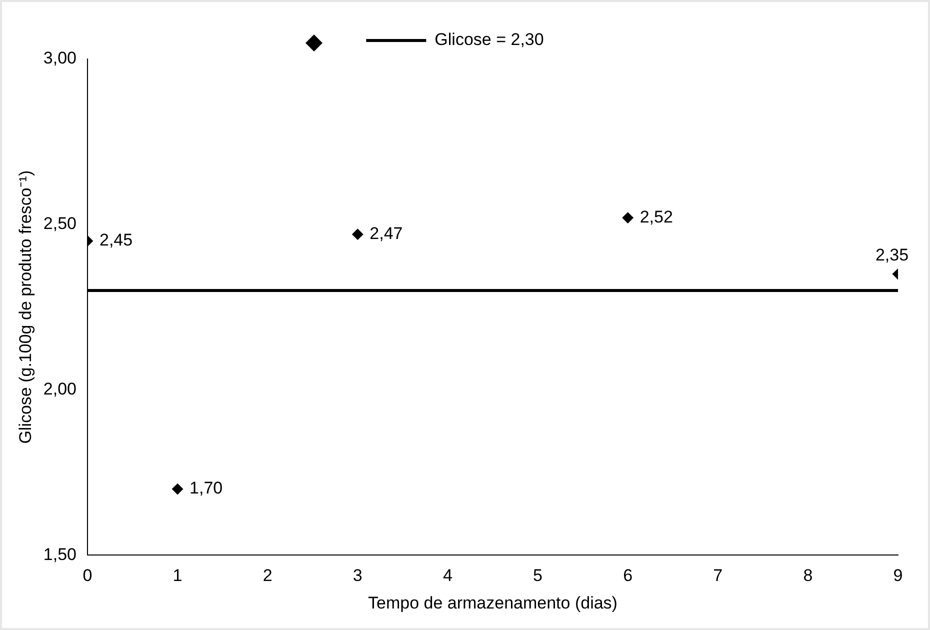 Image resolution: width=930 pixels, height=630 pixels. I want to click on x-tick-label: 5, so click(538, 576).